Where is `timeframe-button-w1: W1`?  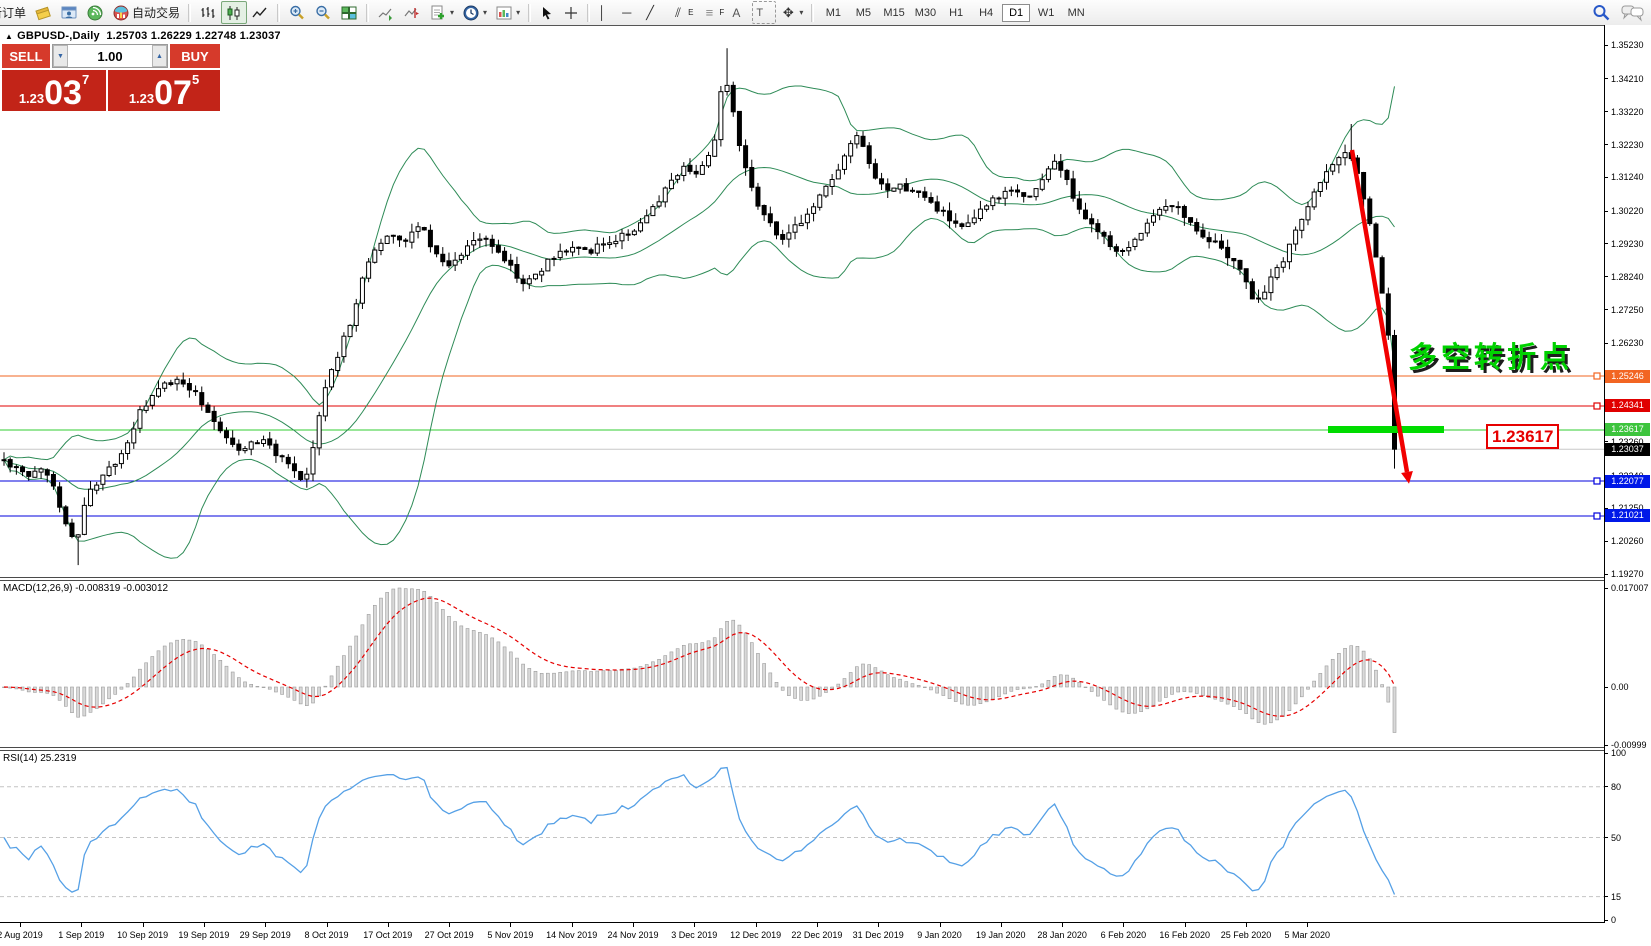 timeframe-button-w1: W1 is located at coordinates (1046, 12).